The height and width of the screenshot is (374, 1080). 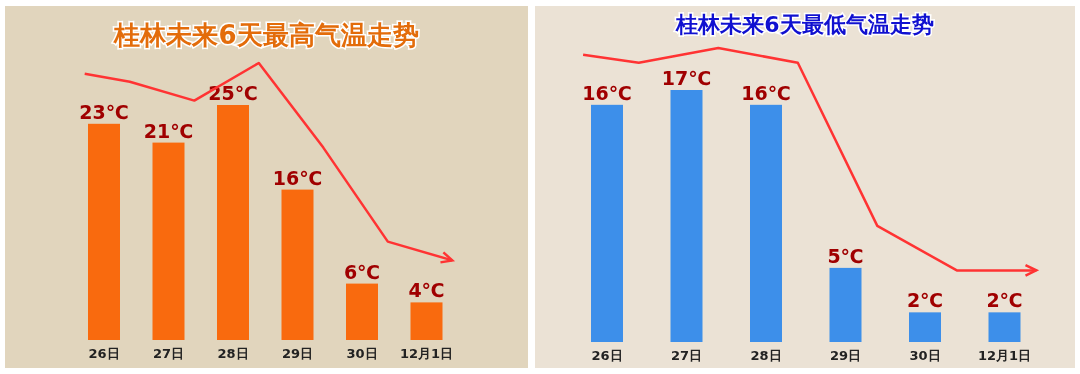 I want to click on data-label: 21℃, so click(x=168, y=130).